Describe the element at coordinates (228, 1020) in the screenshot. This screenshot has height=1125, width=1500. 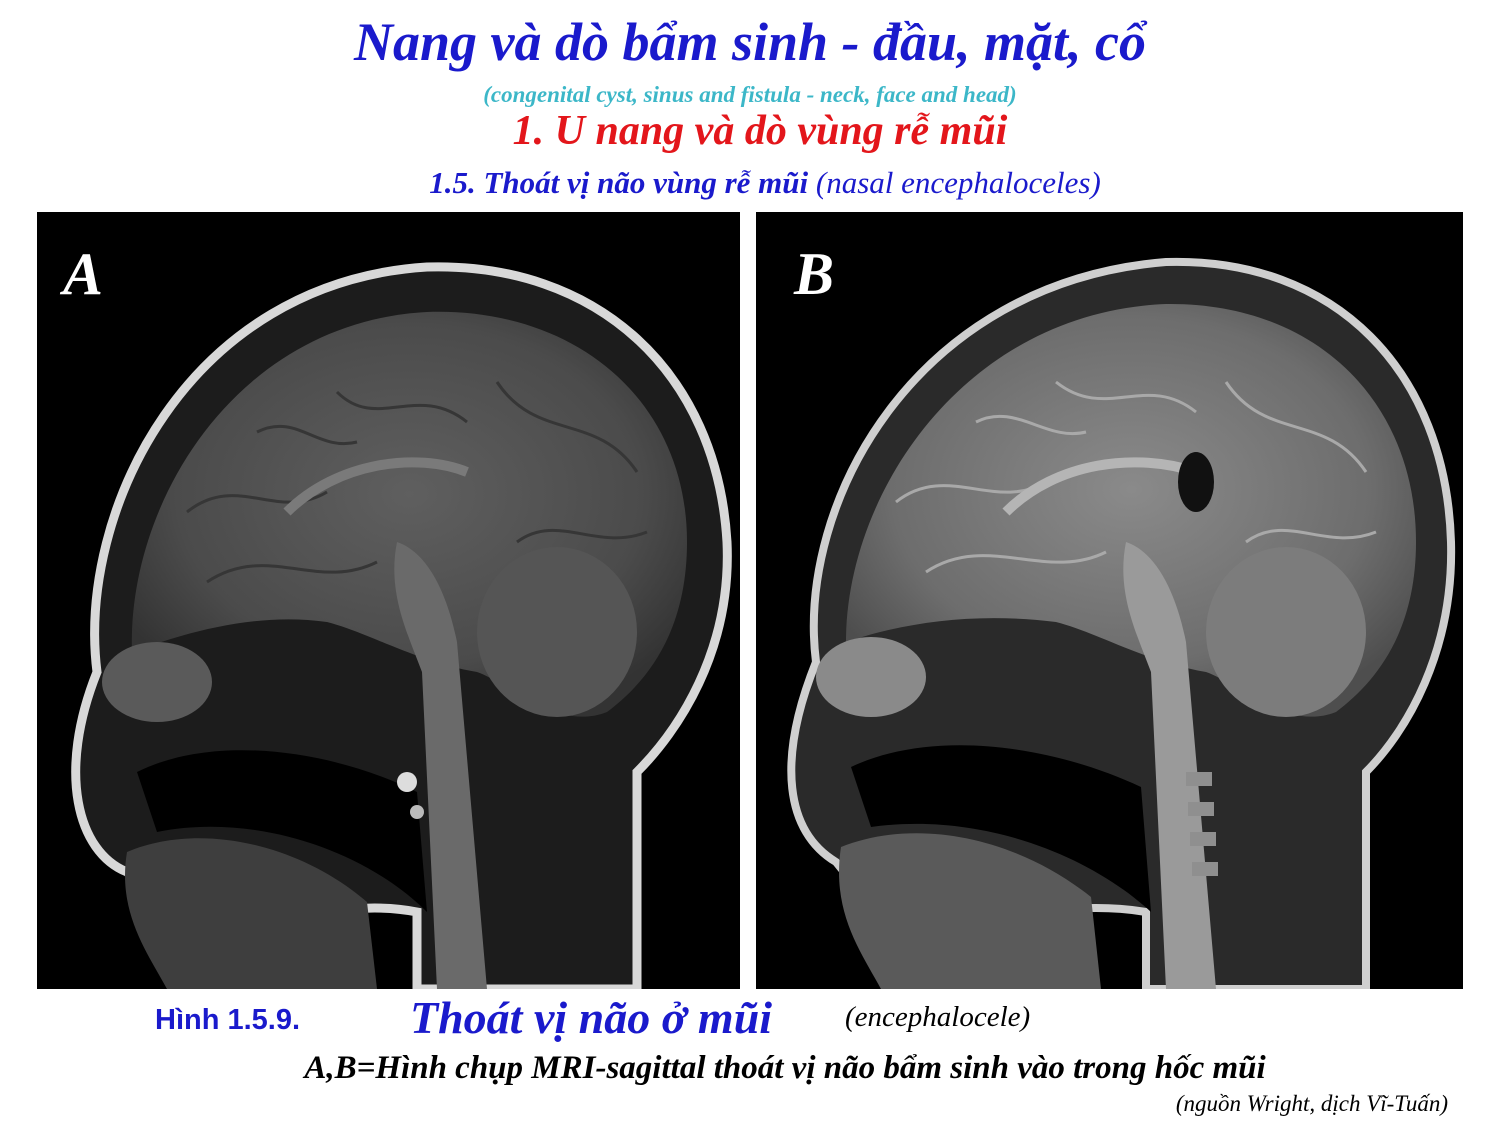
I see `figure-number: Hình 1.5.9.` at that location.